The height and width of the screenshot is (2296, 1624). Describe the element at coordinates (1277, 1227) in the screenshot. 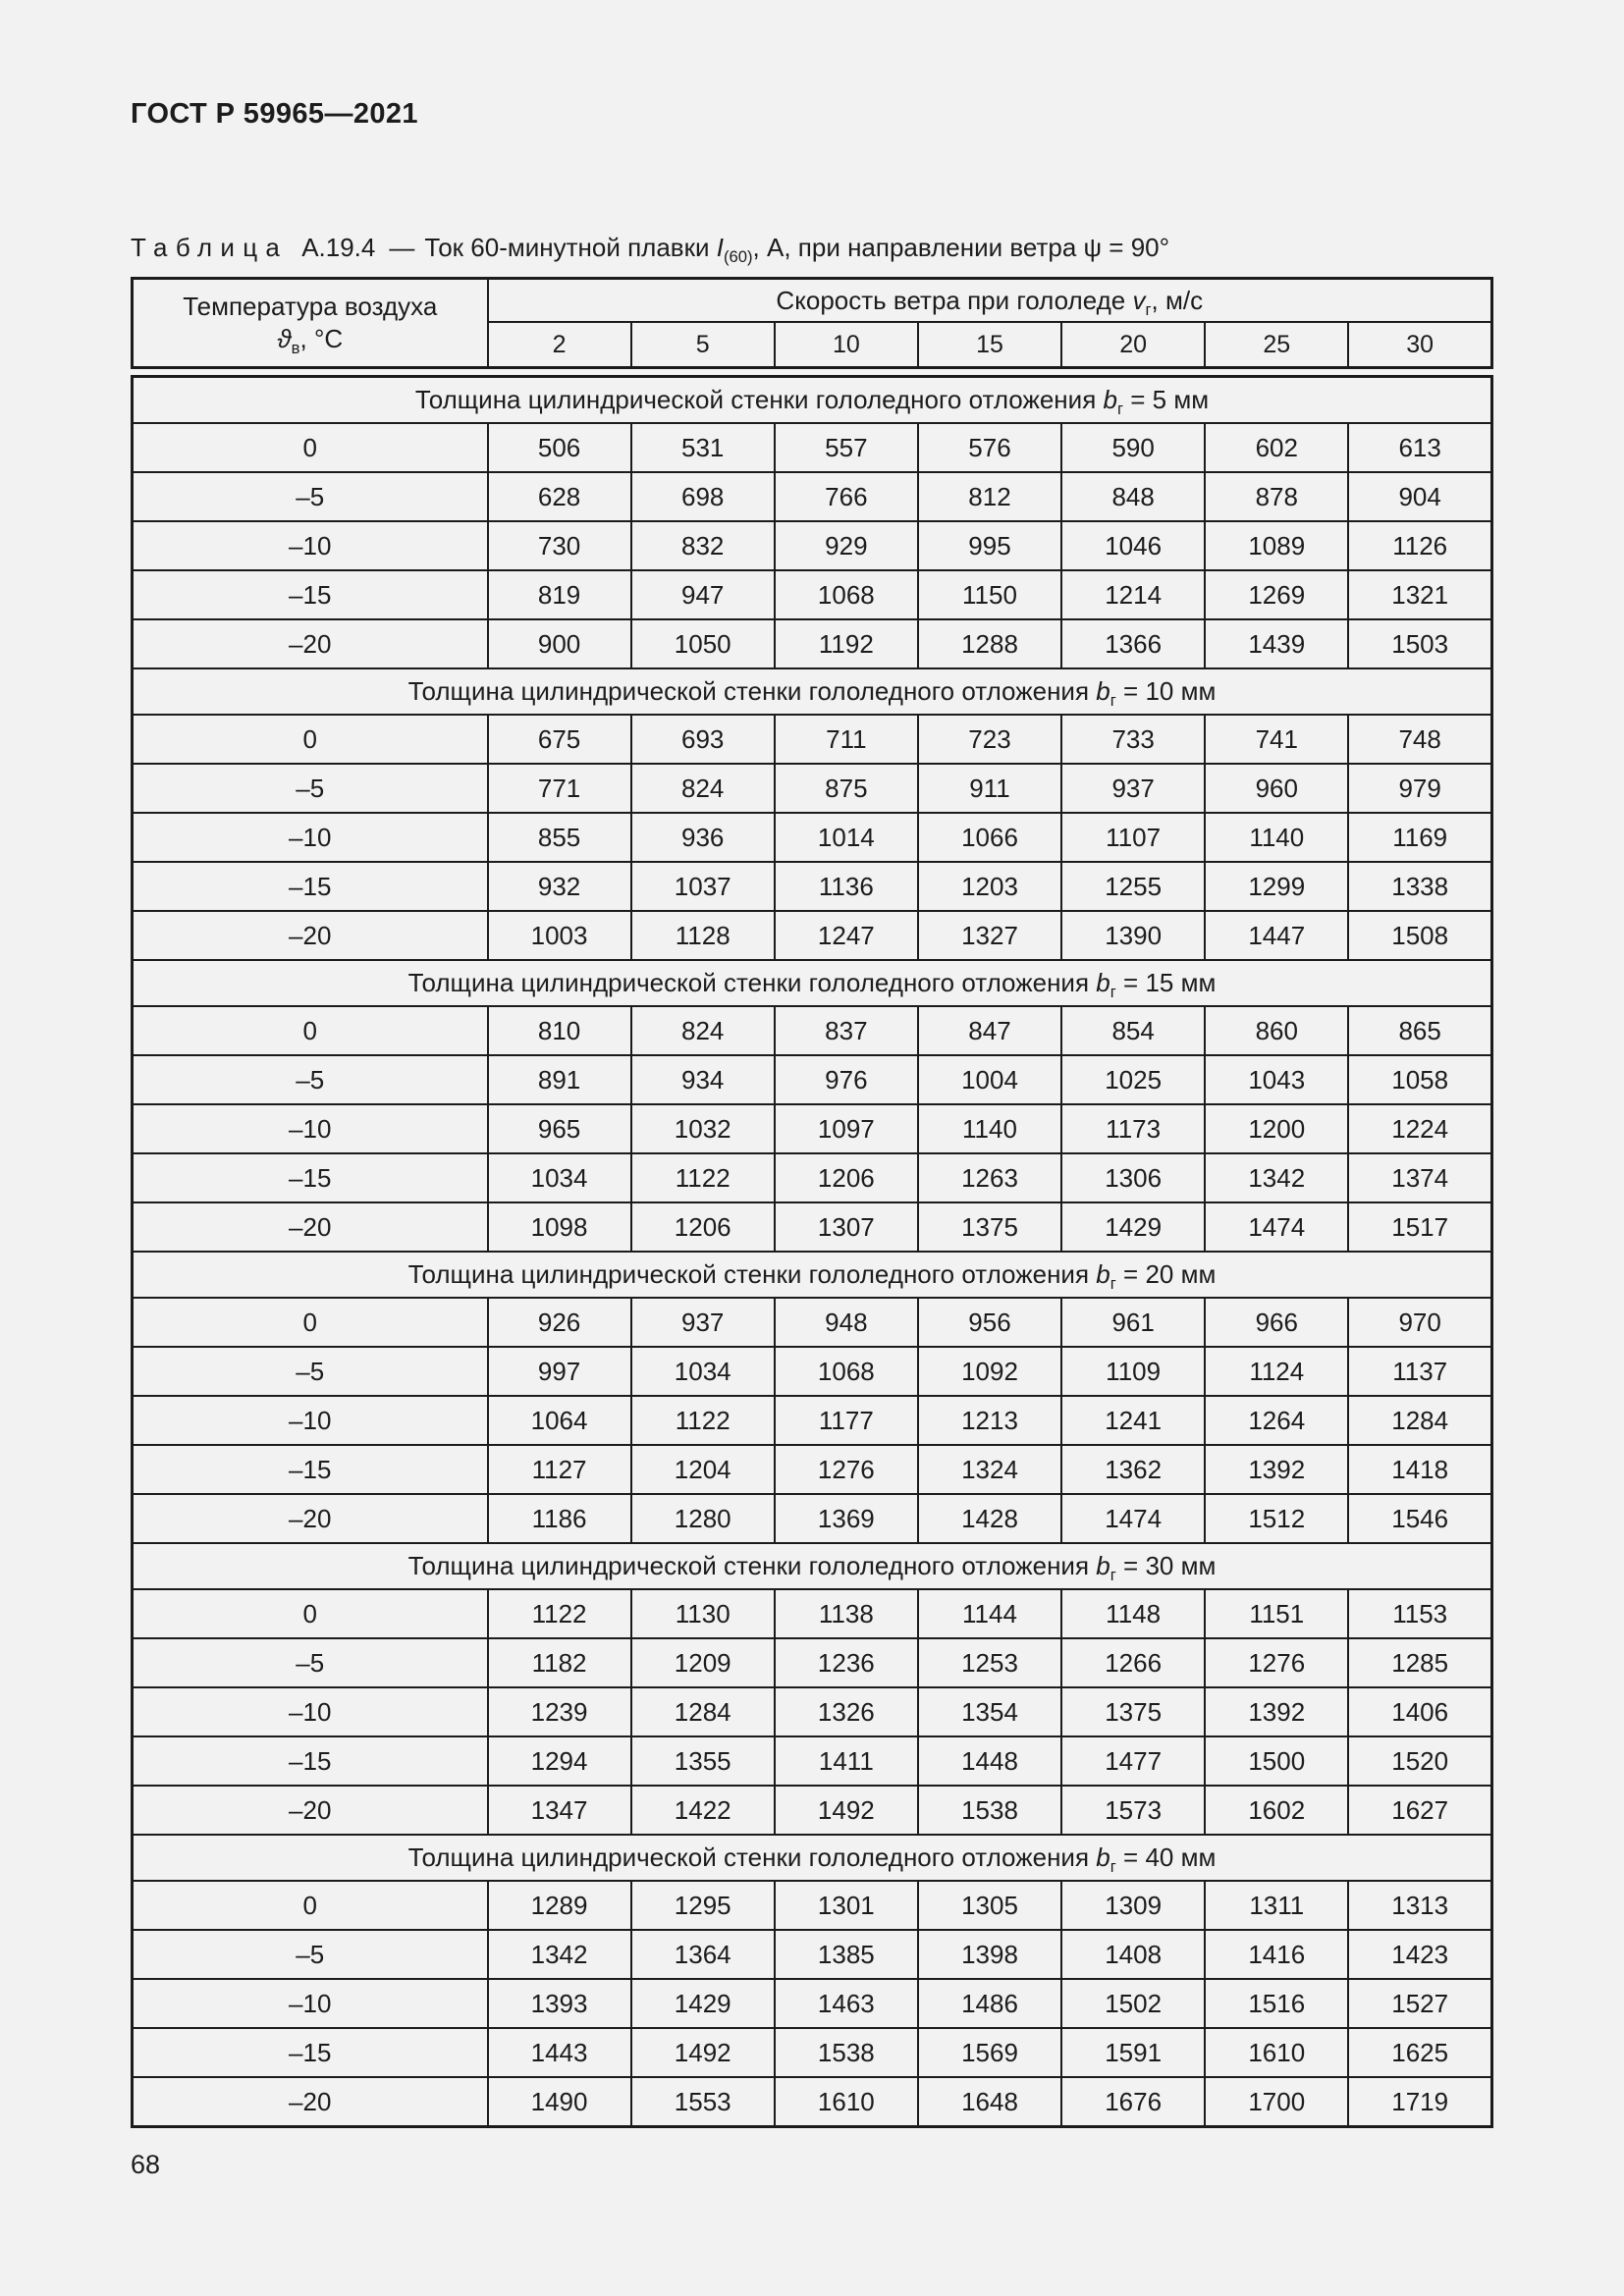

I see `value-cell: 1474` at that location.